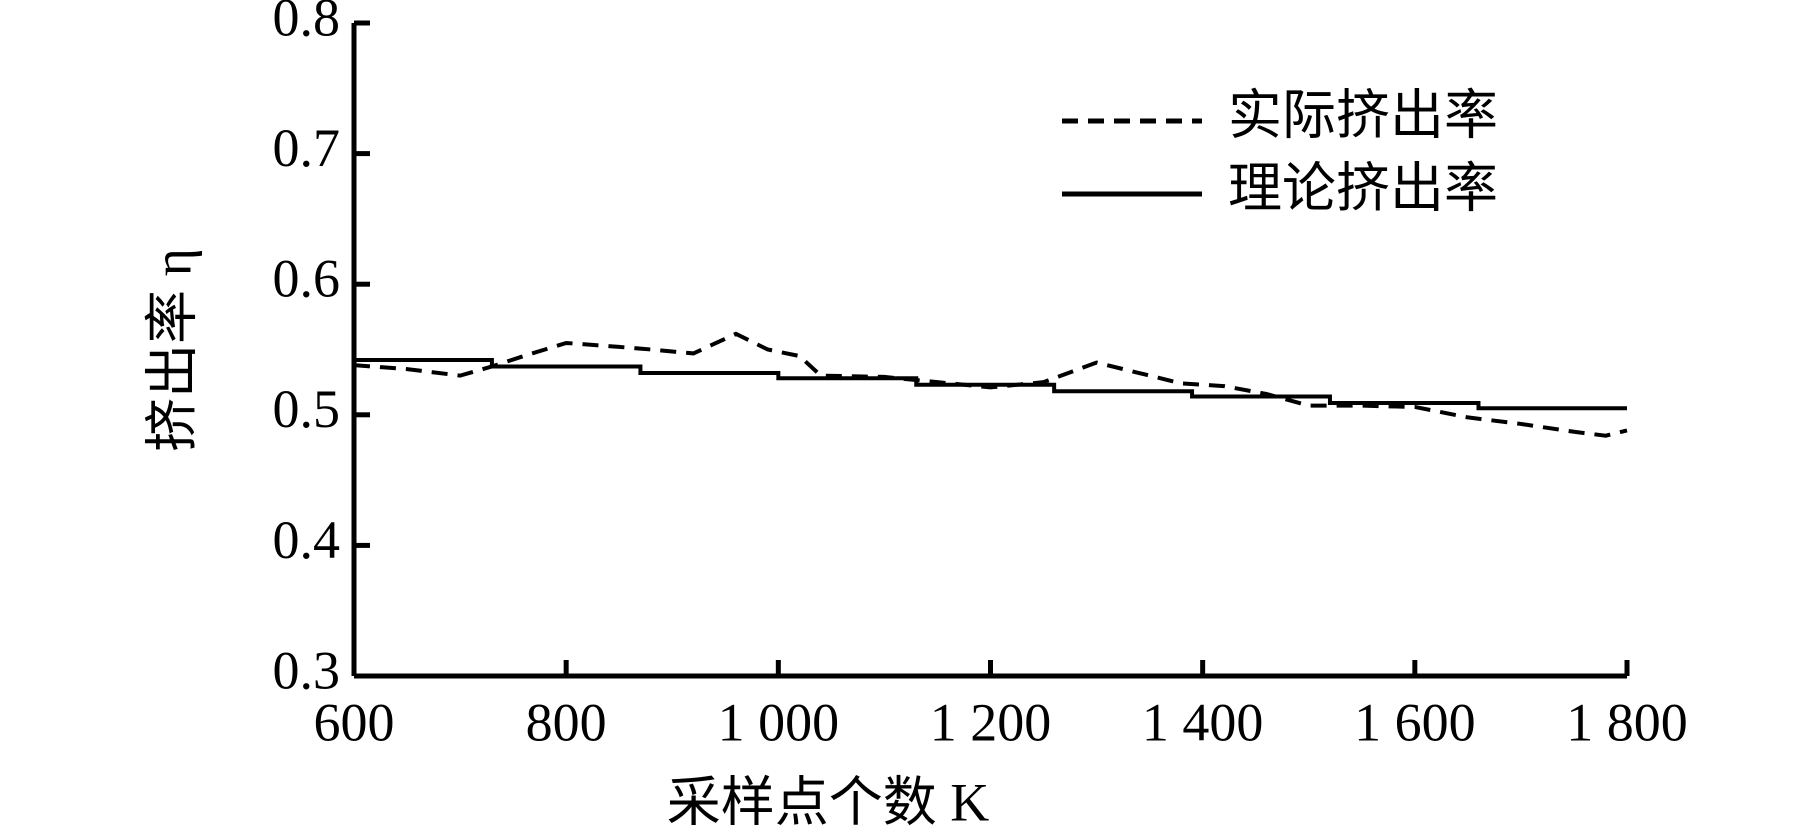 This screenshot has width=1819, height=839. Describe the element at coordinates (1363, 188) in the screenshot. I see `legend-label: 理论挤出率` at that location.